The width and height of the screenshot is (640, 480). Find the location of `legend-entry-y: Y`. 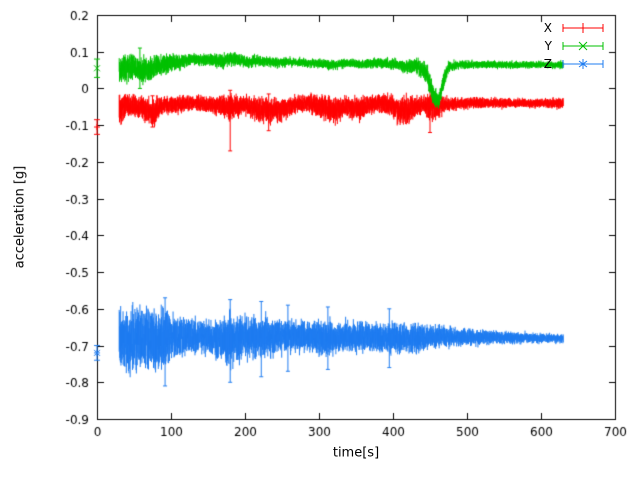

legend-entry-y: Y is located at coordinates (574, 46).